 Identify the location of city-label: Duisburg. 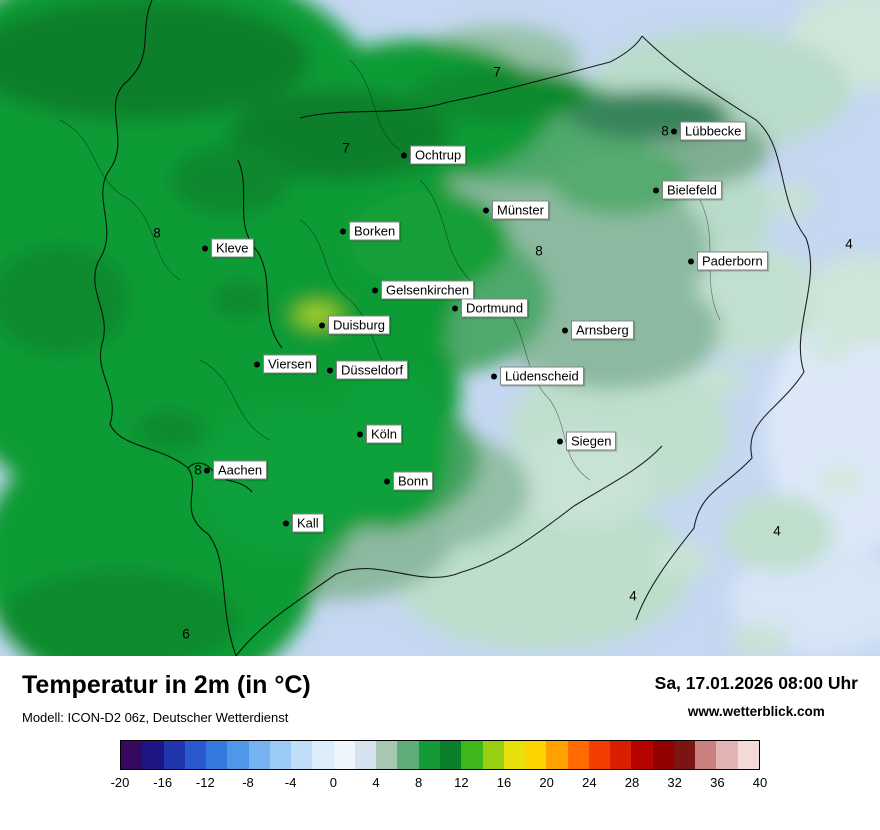
(359, 325).